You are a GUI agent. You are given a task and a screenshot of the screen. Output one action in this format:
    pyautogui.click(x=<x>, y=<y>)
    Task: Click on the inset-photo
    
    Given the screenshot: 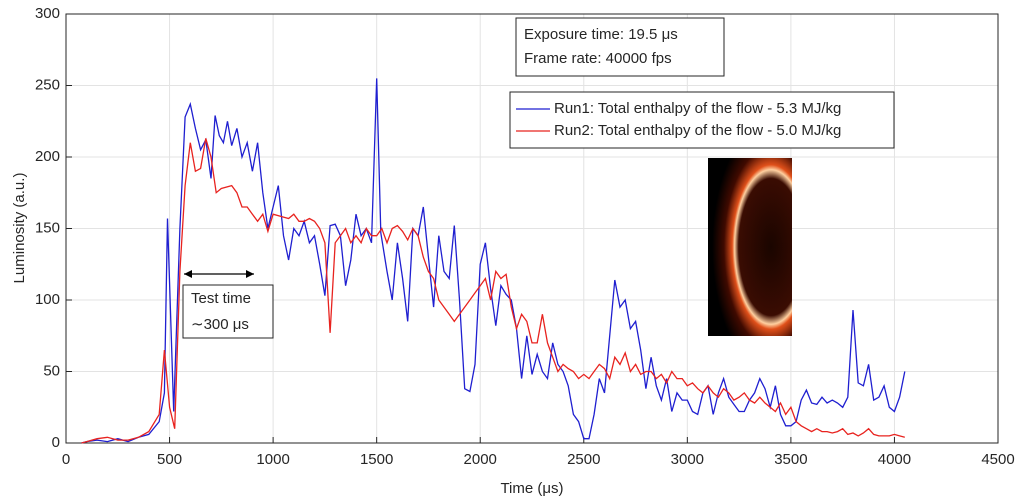 What is the action you would take?
    pyautogui.click(x=750, y=247)
    